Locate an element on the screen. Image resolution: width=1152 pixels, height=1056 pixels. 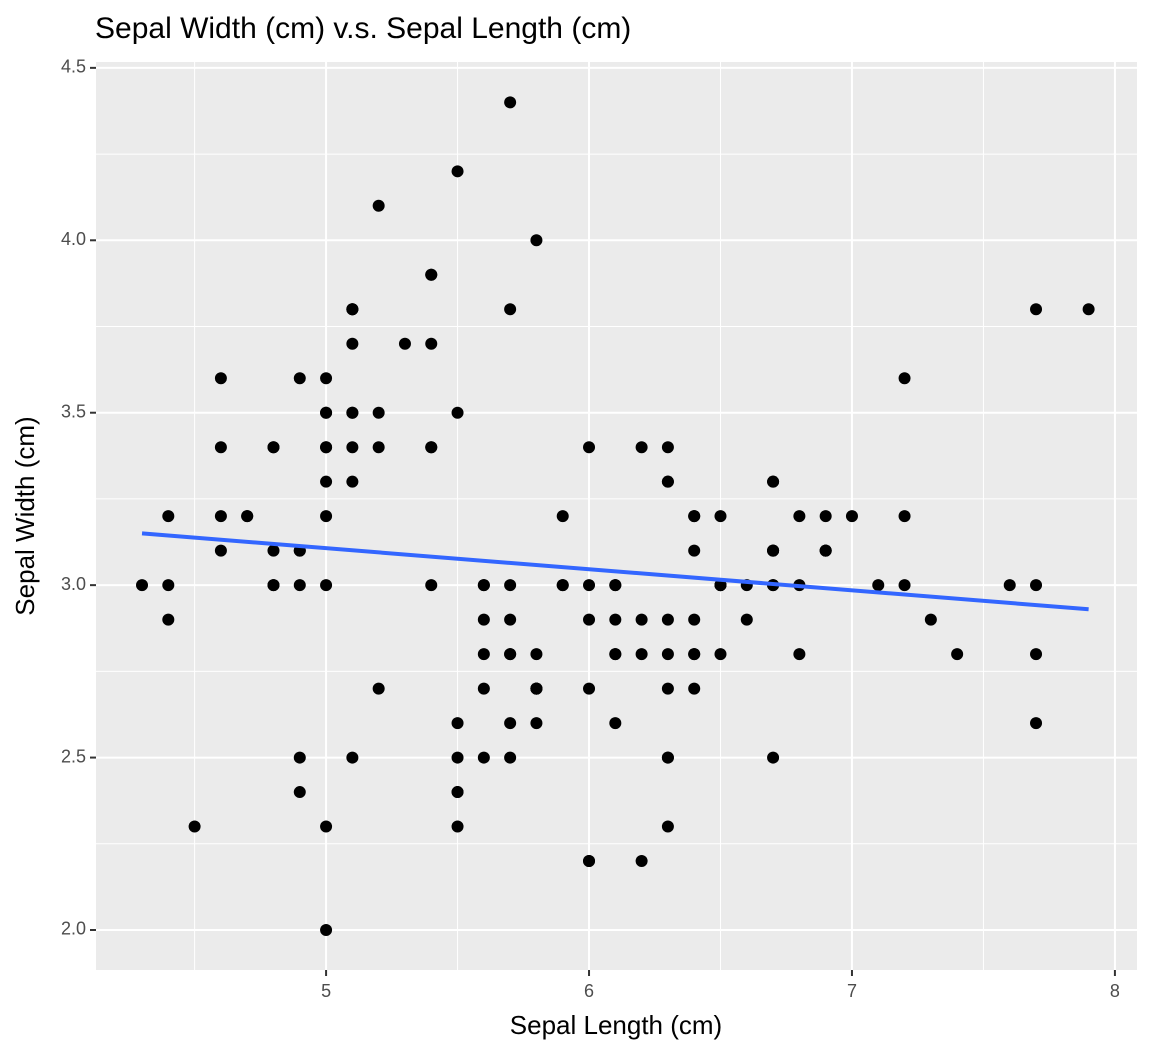
y-tick-label: 3.0 is located at coordinates (73, 584).